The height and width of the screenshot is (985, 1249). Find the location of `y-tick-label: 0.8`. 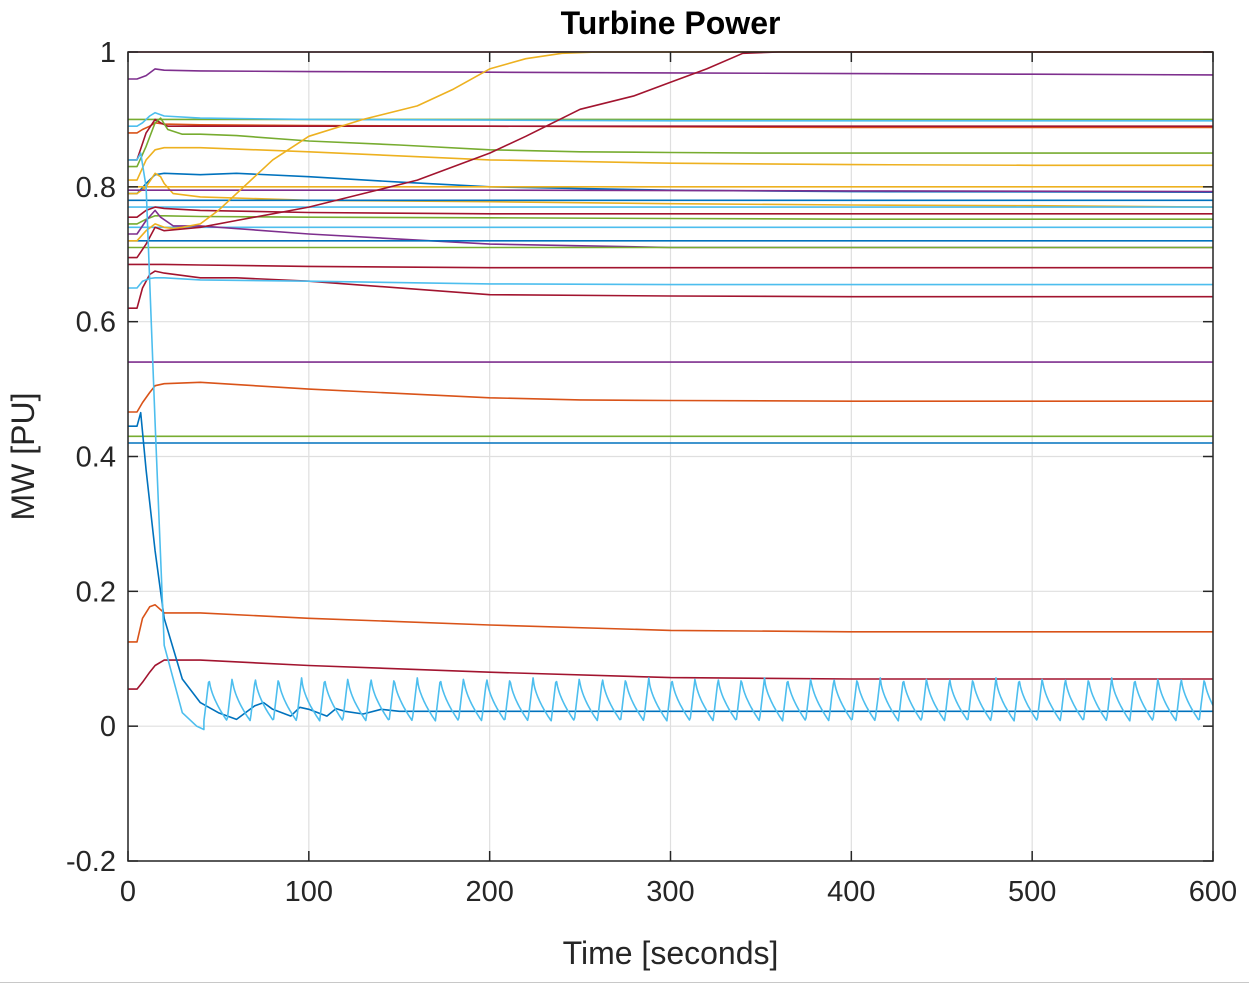

y-tick-label: 0.8 is located at coordinates (96, 188).